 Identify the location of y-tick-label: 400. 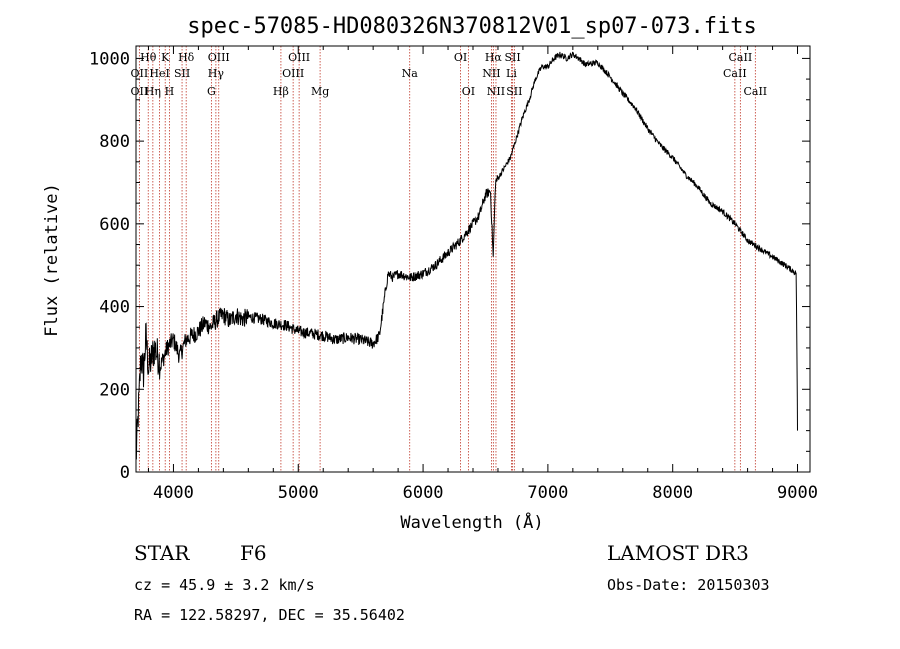
(114, 308).